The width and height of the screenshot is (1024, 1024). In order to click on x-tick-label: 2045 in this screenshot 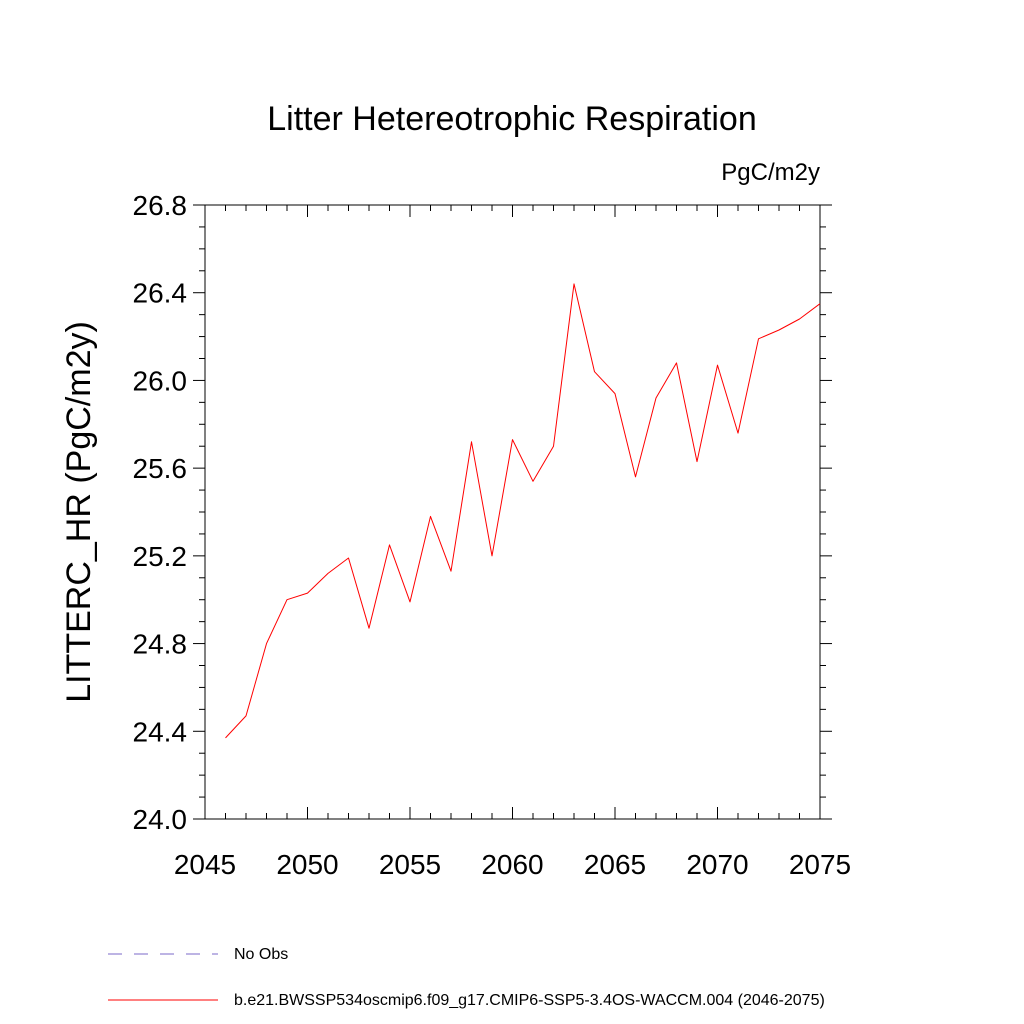, I will do `click(205, 864)`.